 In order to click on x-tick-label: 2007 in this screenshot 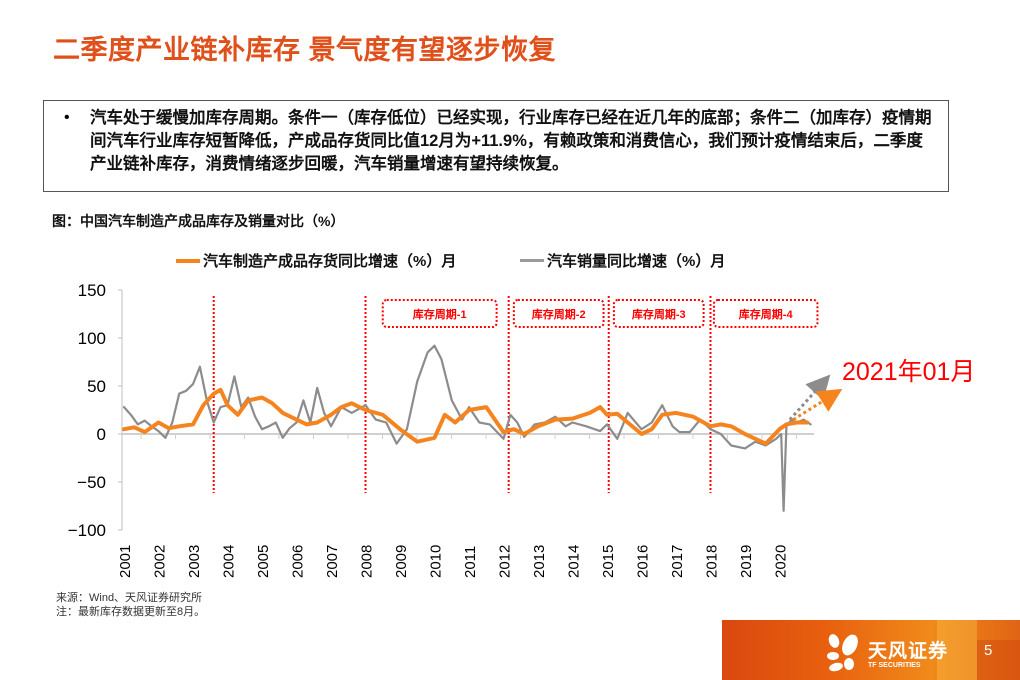, I will do `click(332, 561)`.